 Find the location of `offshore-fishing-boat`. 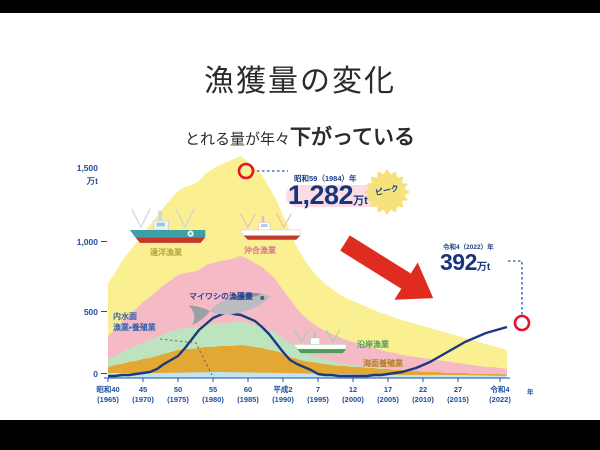

offshore-fishing-boat is located at coordinates (270, 226).